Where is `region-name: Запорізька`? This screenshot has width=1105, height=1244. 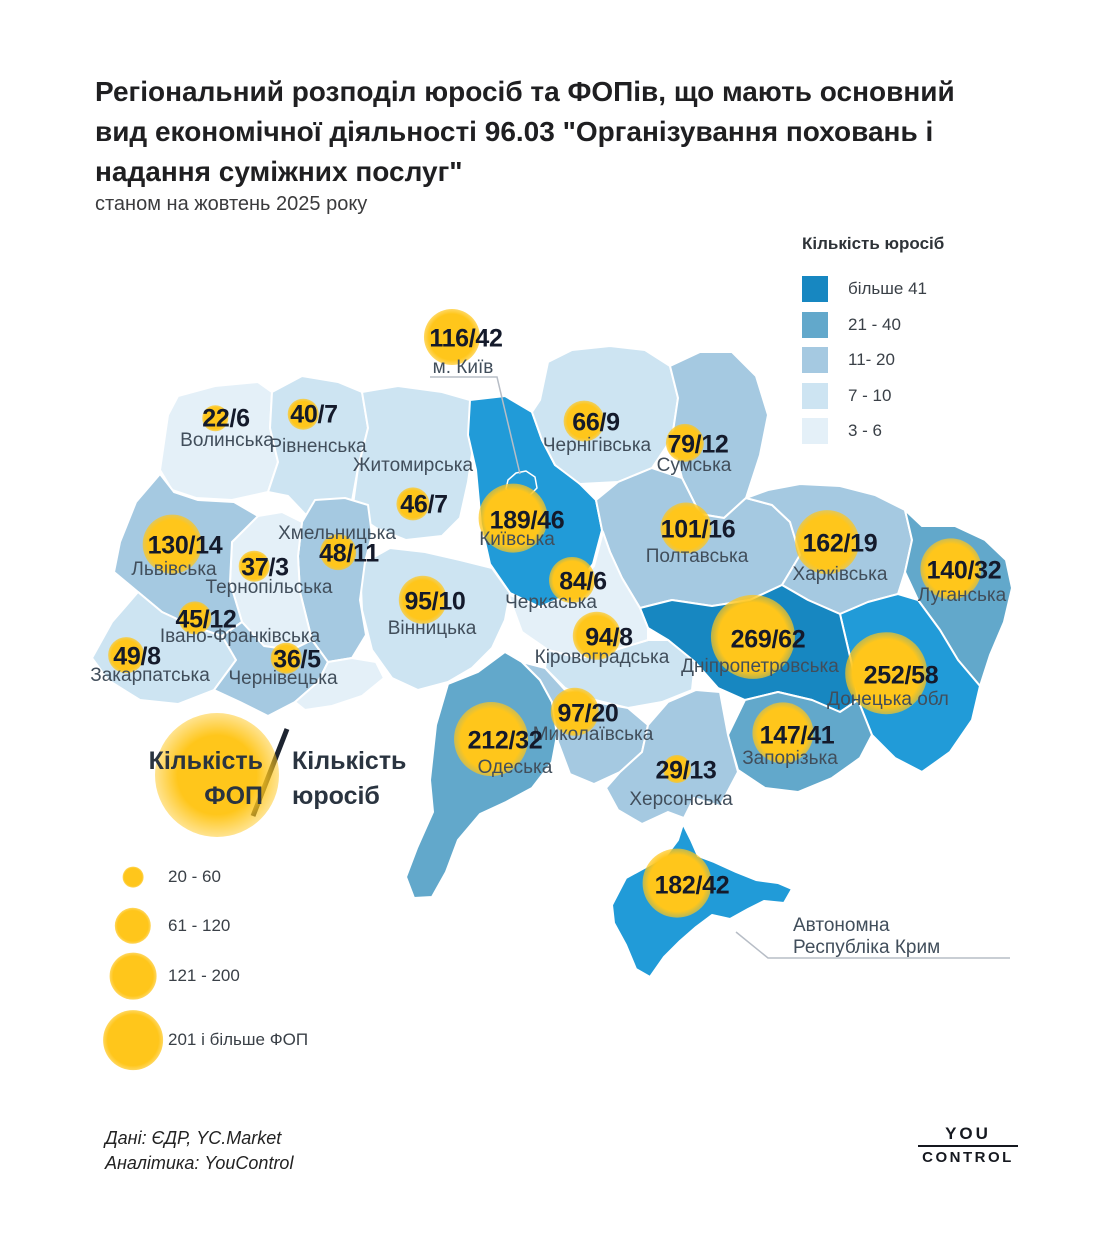
region-name: Запорізька is located at coordinates (790, 758).